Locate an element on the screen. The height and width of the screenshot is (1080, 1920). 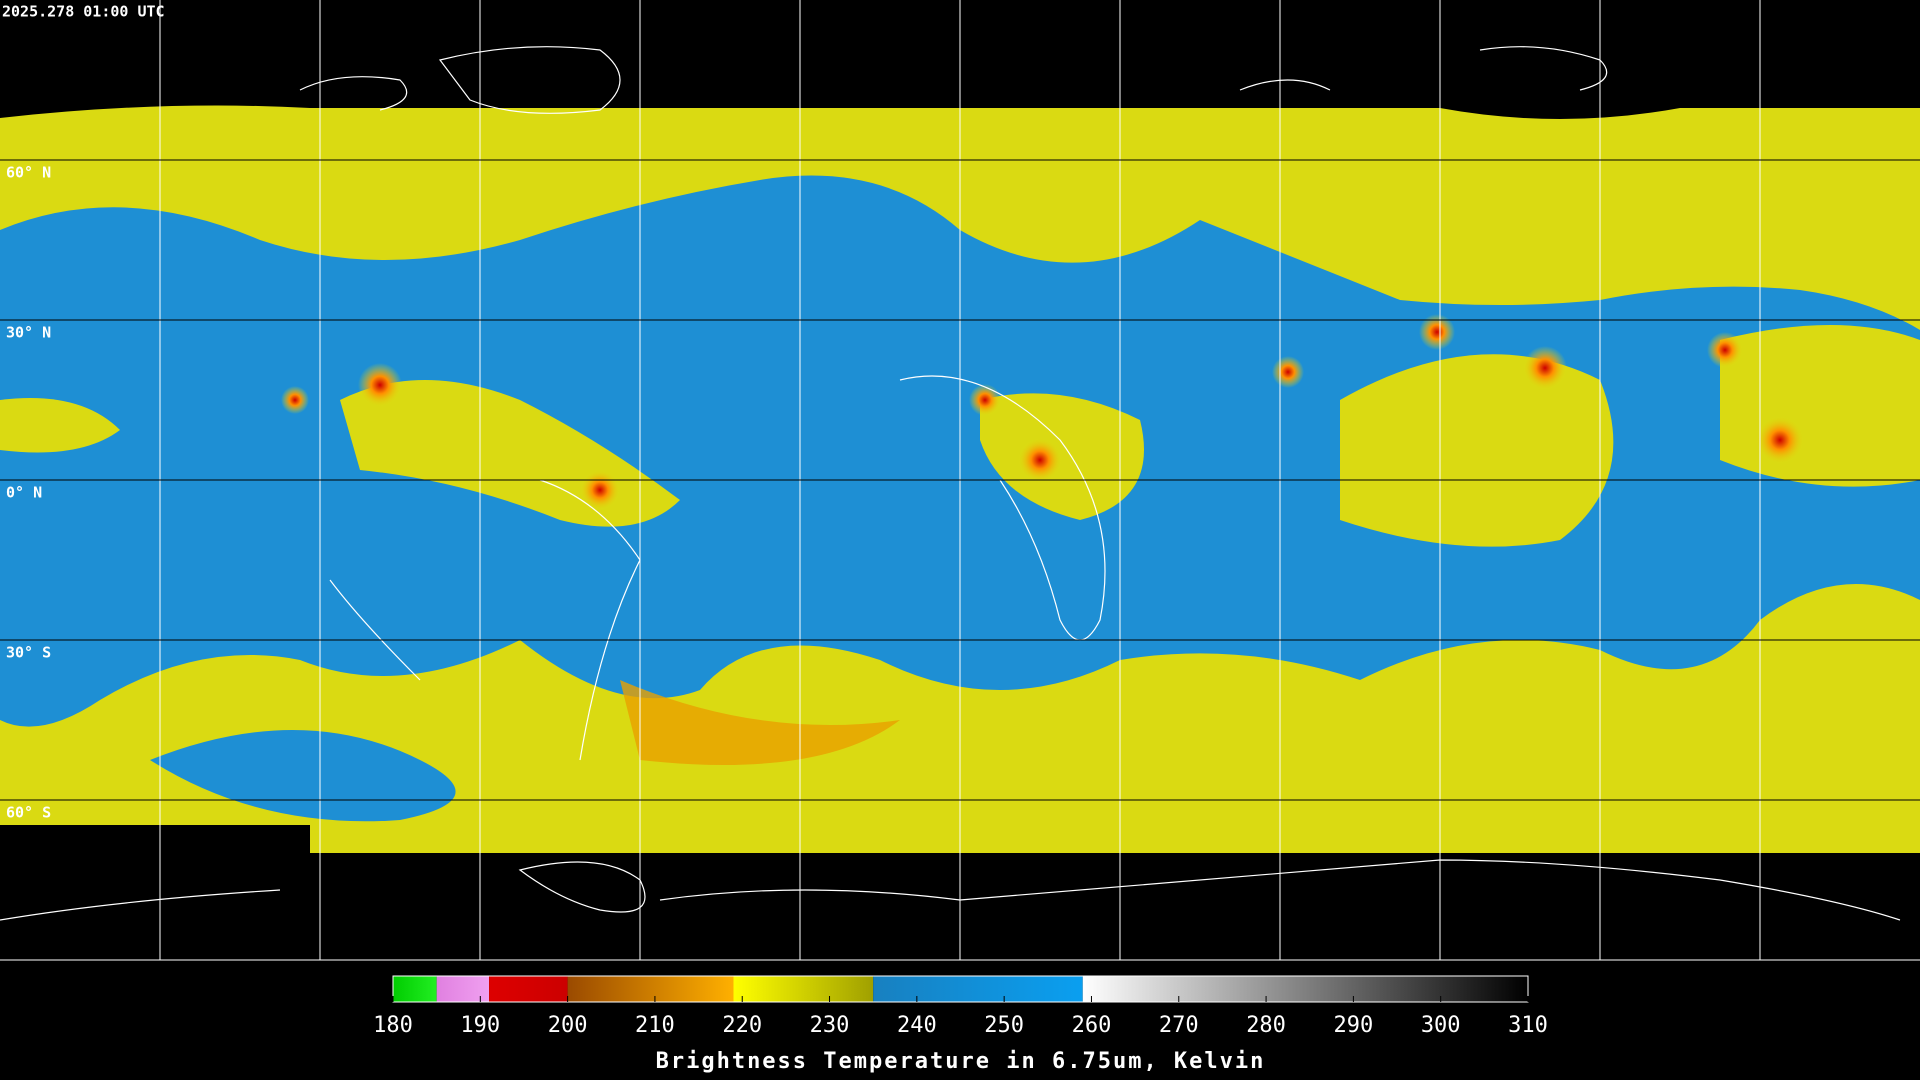
lat-label: 0° N is located at coordinates (24, 493).